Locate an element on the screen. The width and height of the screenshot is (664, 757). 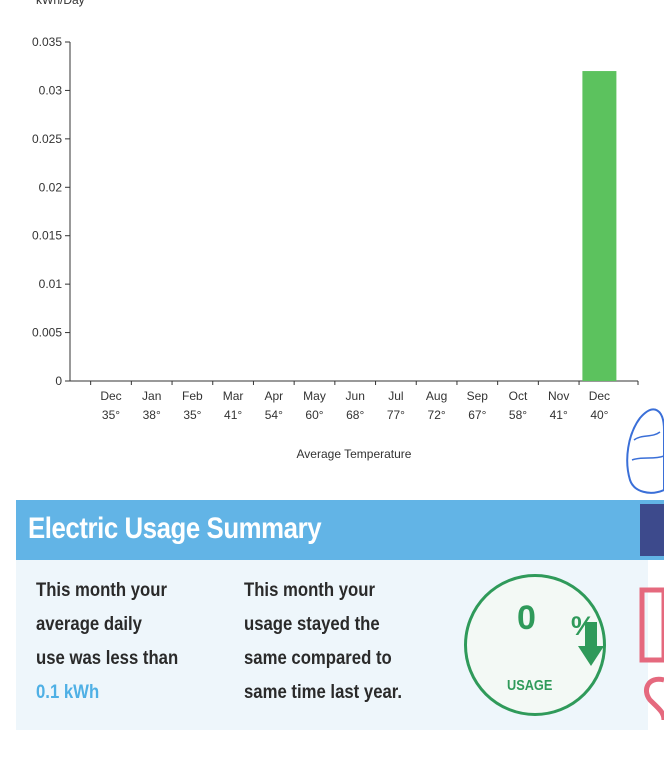
usage-label: USAGE is located at coordinates (530, 685).